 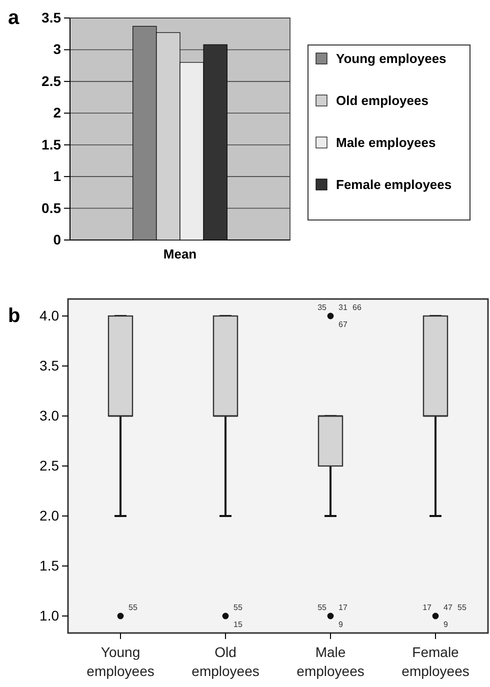 I want to click on y-tick-label: 3.0, so click(x=50, y=415).